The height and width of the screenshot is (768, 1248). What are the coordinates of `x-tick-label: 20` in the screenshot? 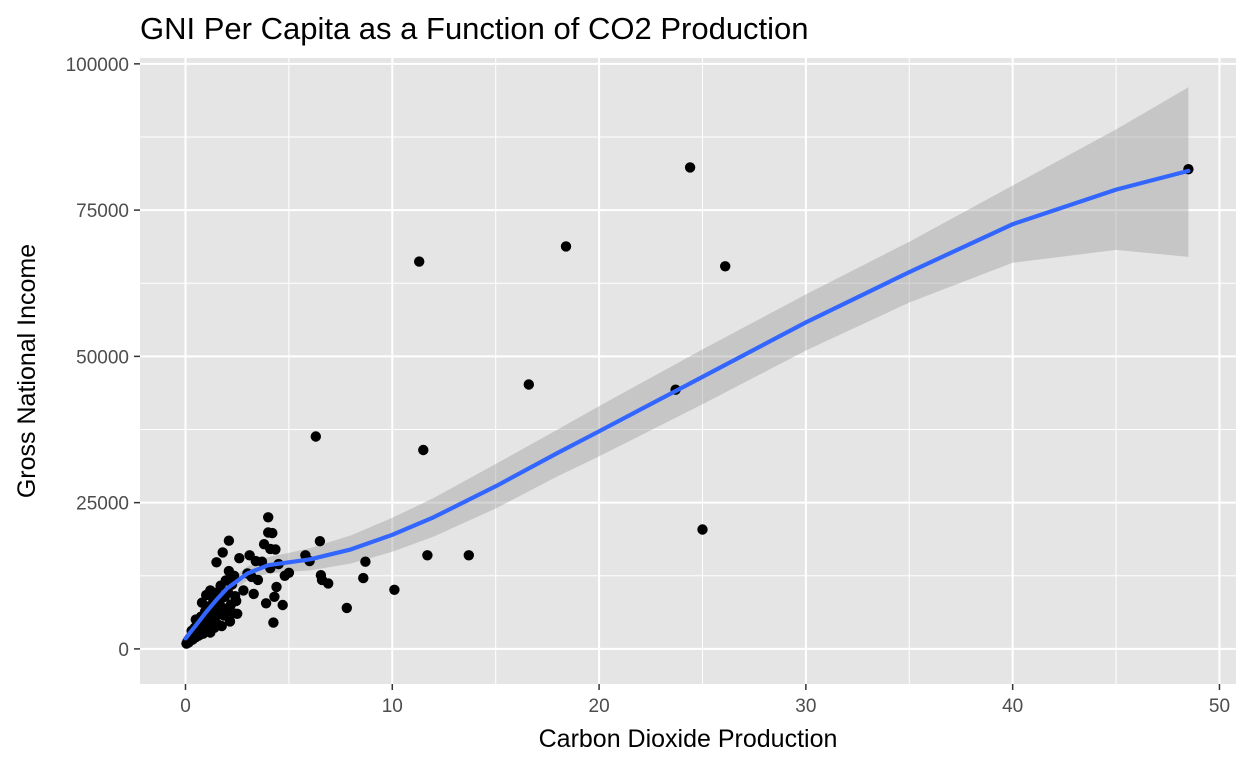 It's located at (599, 706).